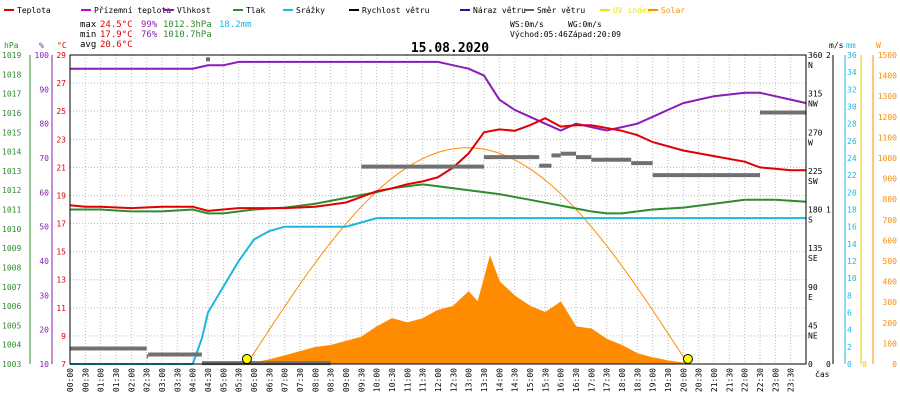  I want to click on legend-label: Vlhkost, so click(194, 10).